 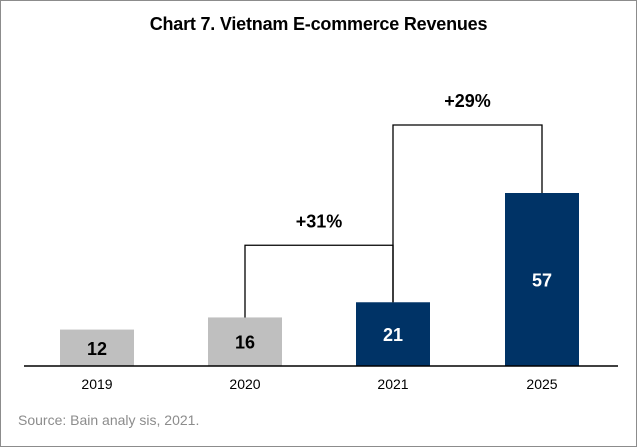 I want to click on bar-2025, so click(x=542, y=279).